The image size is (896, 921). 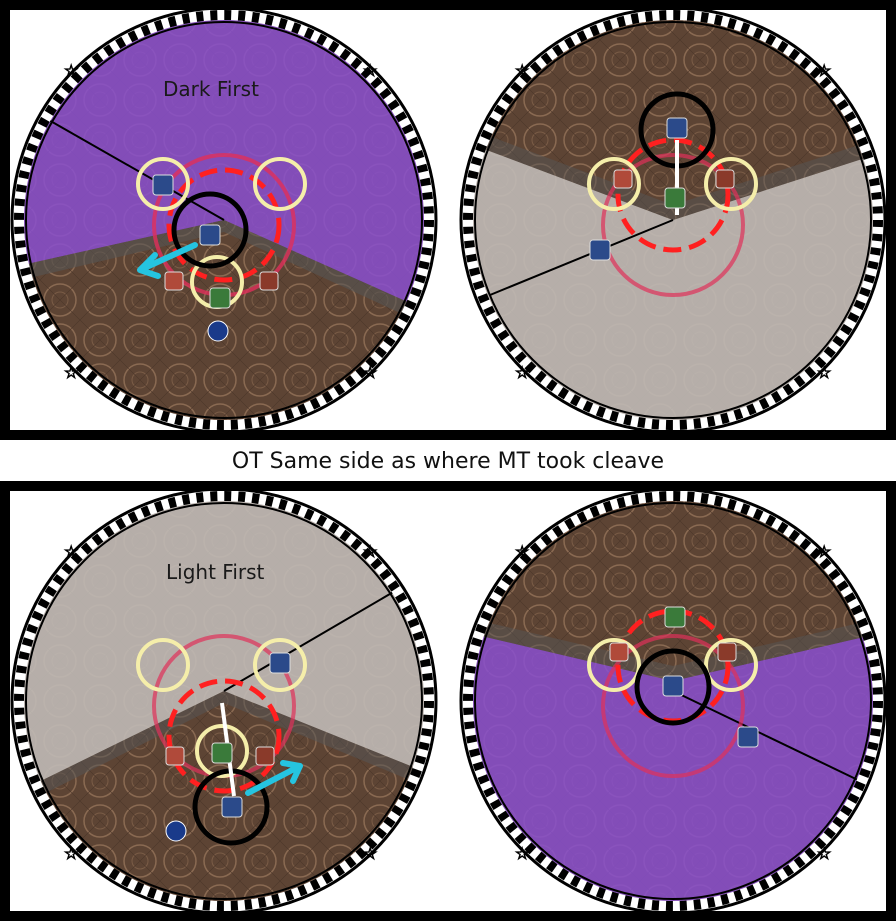 What do you see at coordinates (71, 71) in the screenshot?
I see `star-waymark-icon: ☆` at bounding box center [71, 71].